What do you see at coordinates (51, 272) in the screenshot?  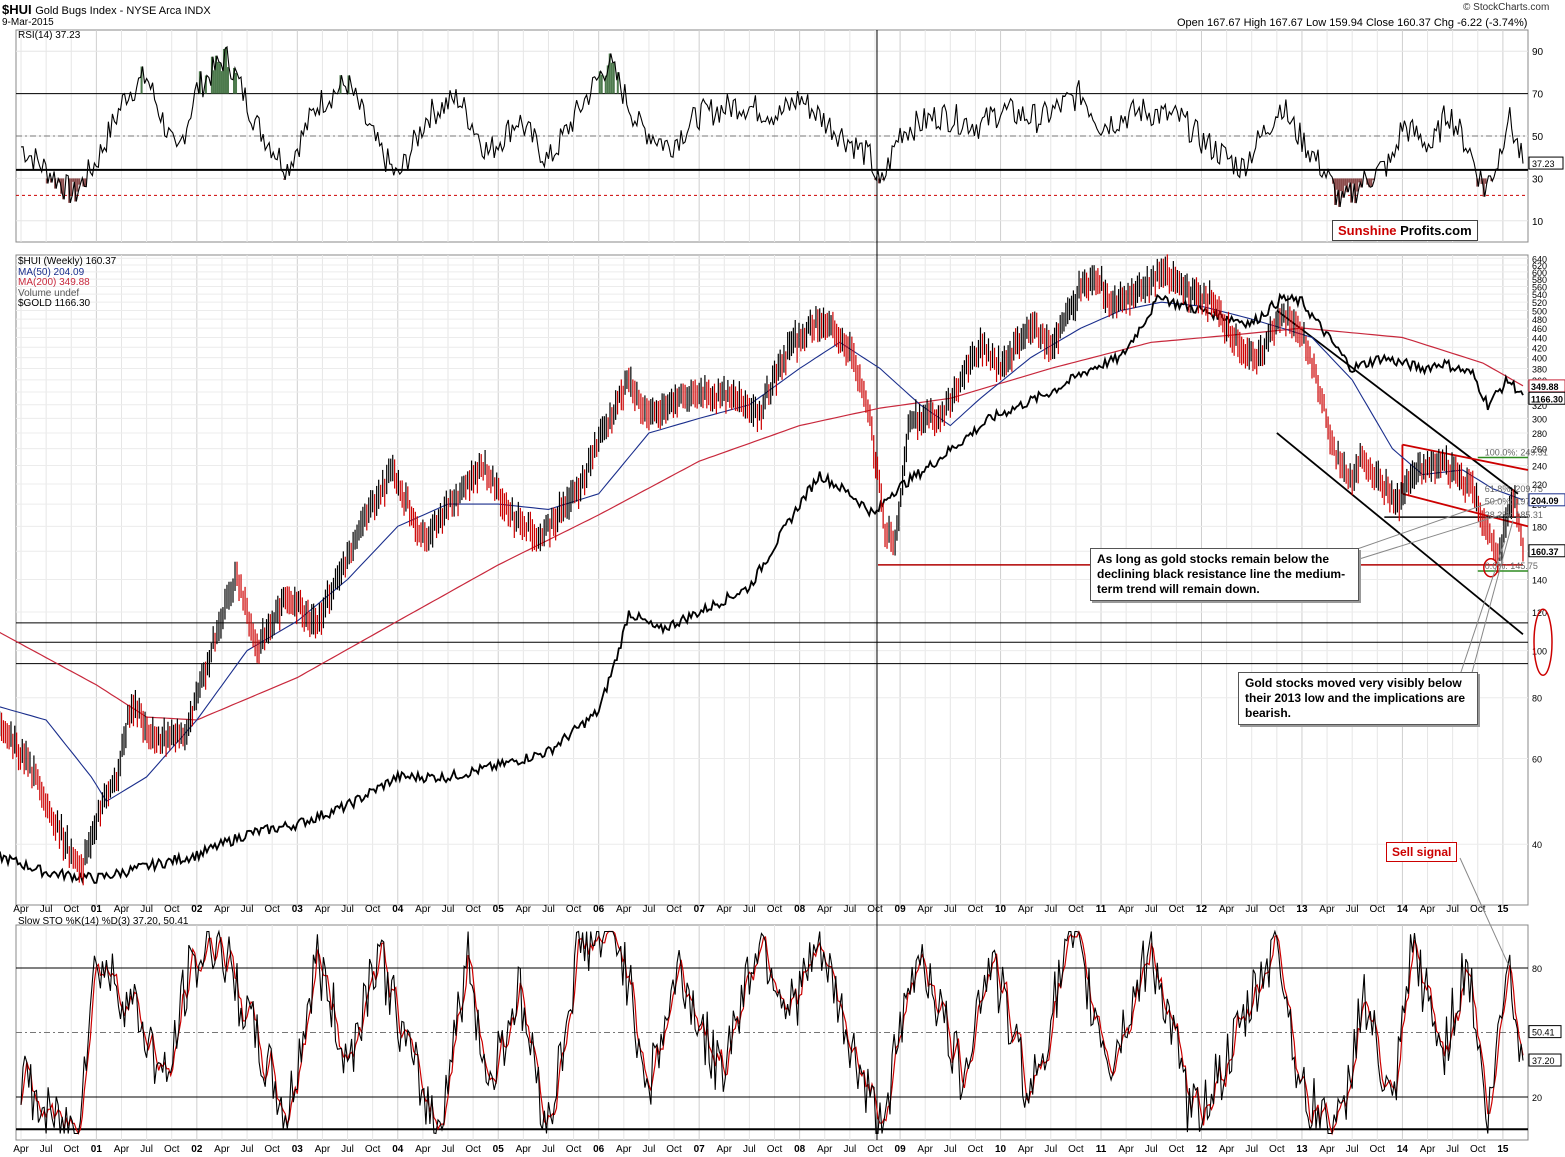 I see `legend-ma50: MA(50) 204.09` at bounding box center [51, 272].